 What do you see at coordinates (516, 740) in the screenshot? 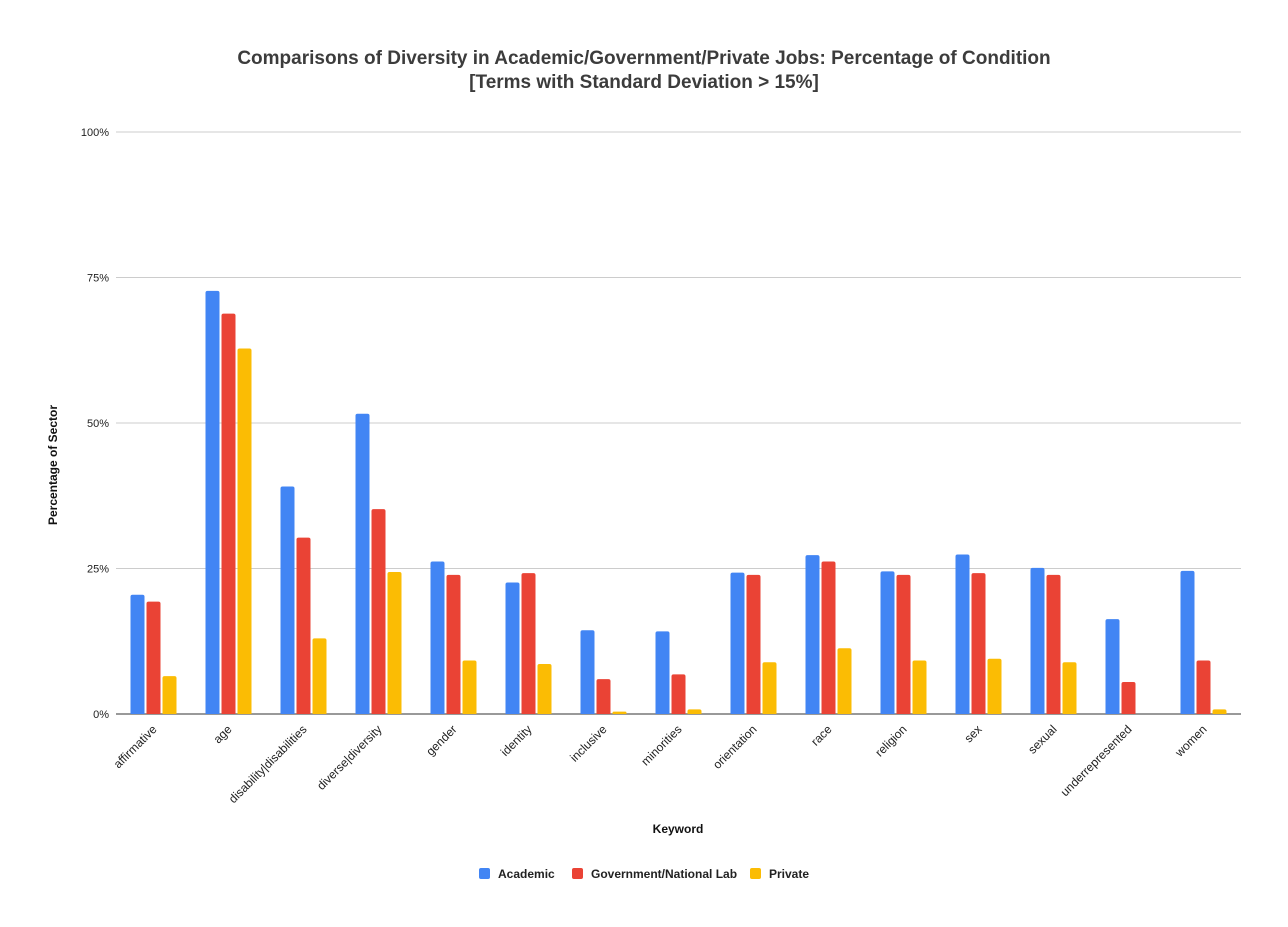
I see `x-tick-label: identity` at bounding box center [516, 740].